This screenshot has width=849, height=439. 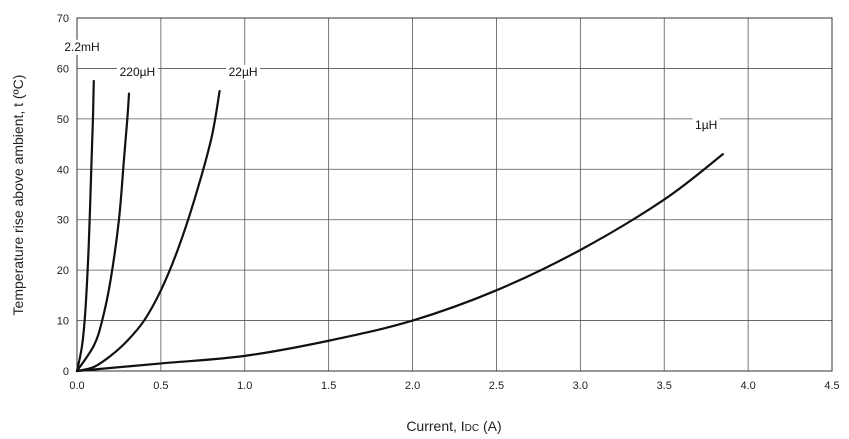 I want to click on y-tick-label: 30, so click(x=63, y=221).